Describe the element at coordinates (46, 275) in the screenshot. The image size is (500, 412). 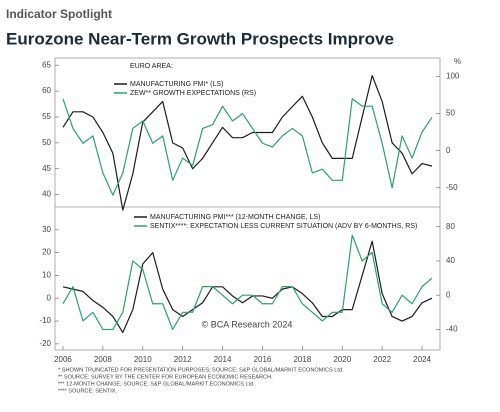
I see `y-tick-label: 10` at that location.